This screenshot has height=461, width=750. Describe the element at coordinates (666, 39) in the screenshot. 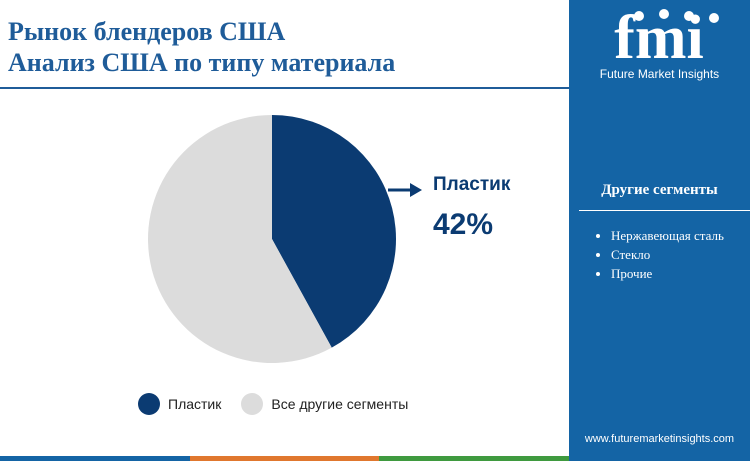

I see `fmi-logo: fmi` at that location.